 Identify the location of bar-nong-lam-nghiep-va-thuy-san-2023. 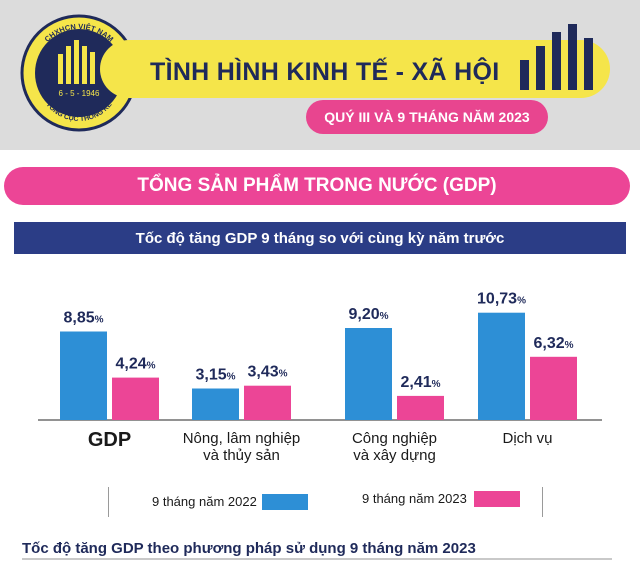
(267, 402).